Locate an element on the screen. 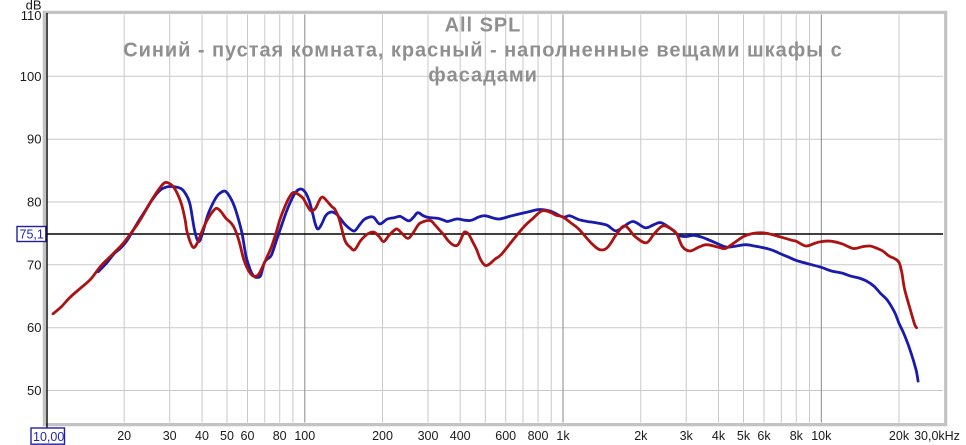 The width and height of the screenshot is (966, 445). svg-text: фасадами is located at coordinates (483, 76).